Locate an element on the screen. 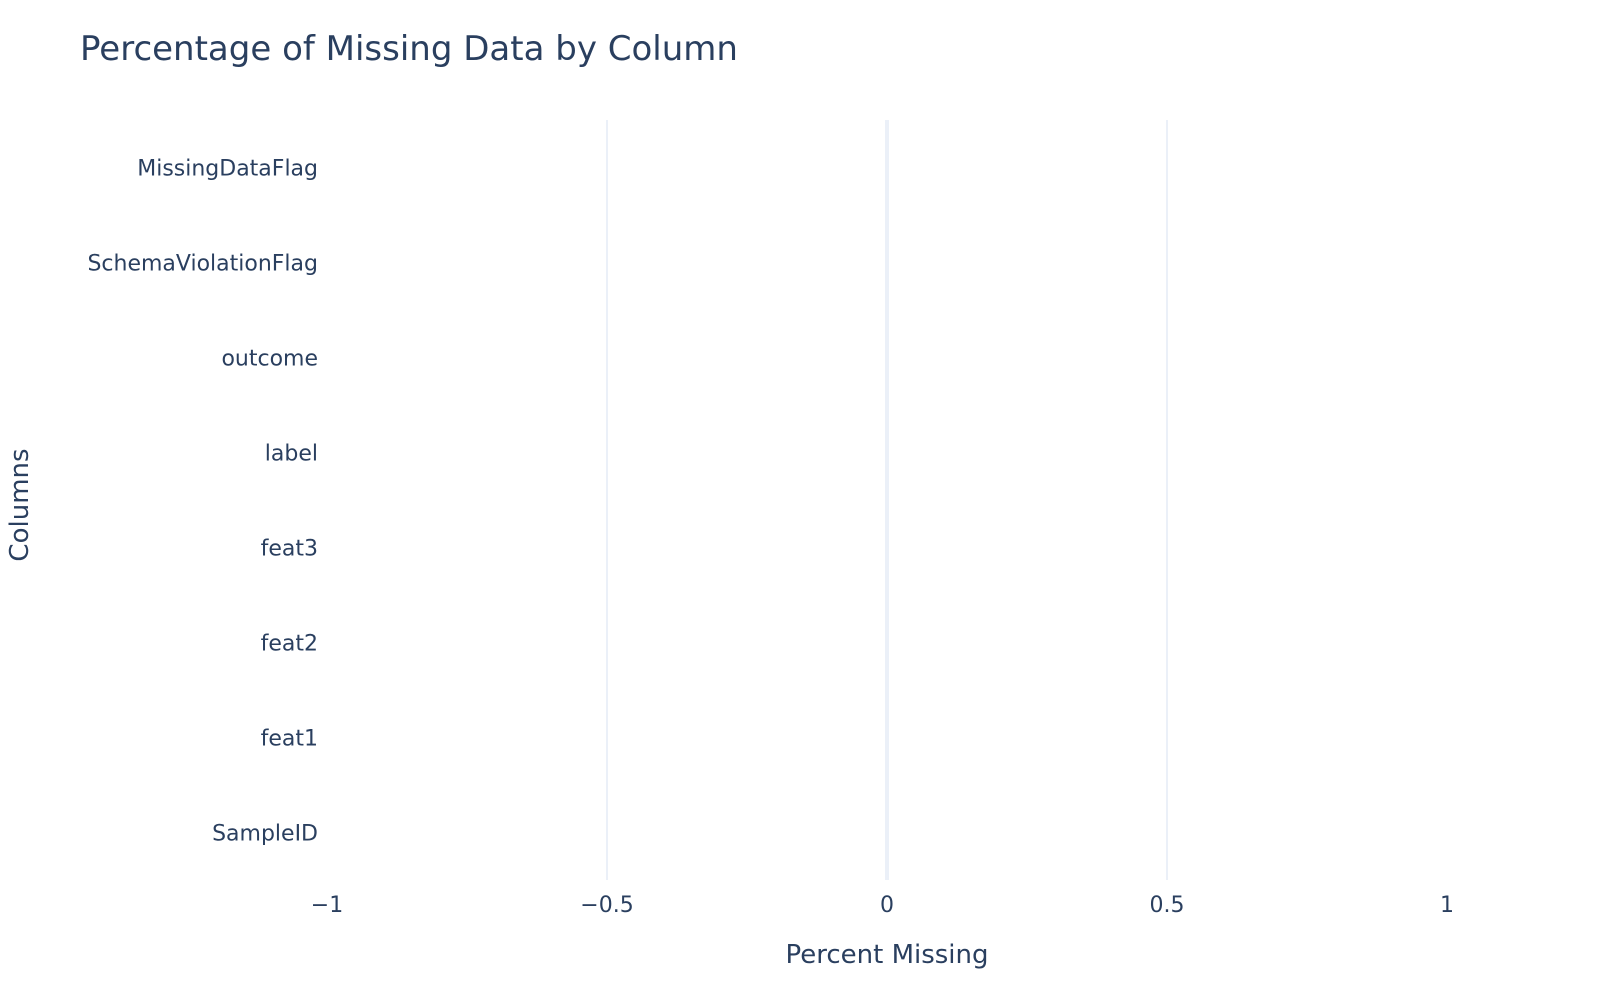  x-tick-label: 1 is located at coordinates (1447, 905).